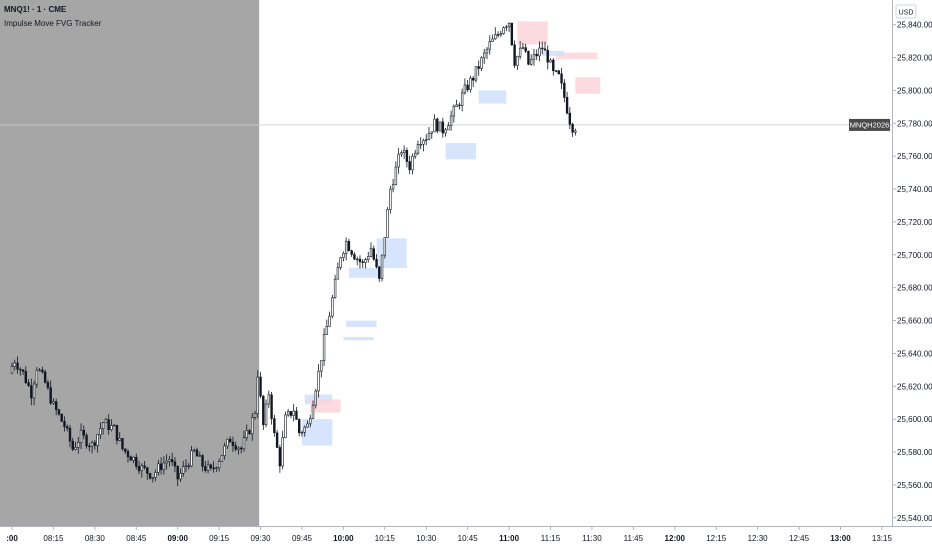 Image resolution: width=932 pixels, height=550 pixels. What do you see at coordinates (261, 538) in the screenshot?
I see `time-tick-label: 09:30` at bounding box center [261, 538].